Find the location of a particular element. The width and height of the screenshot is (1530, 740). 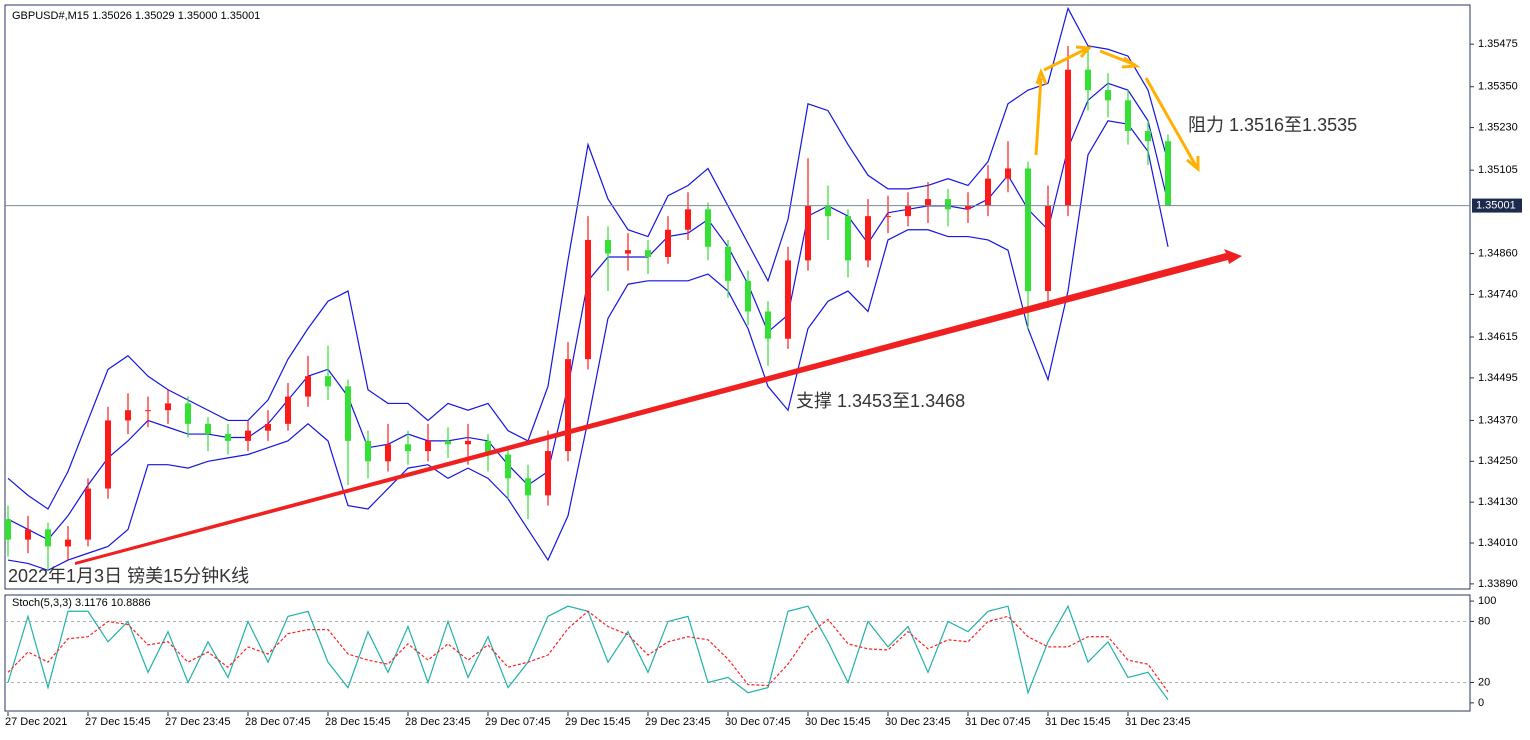

current-price-label: 1.35001 is located at coordinates (1496, 205).